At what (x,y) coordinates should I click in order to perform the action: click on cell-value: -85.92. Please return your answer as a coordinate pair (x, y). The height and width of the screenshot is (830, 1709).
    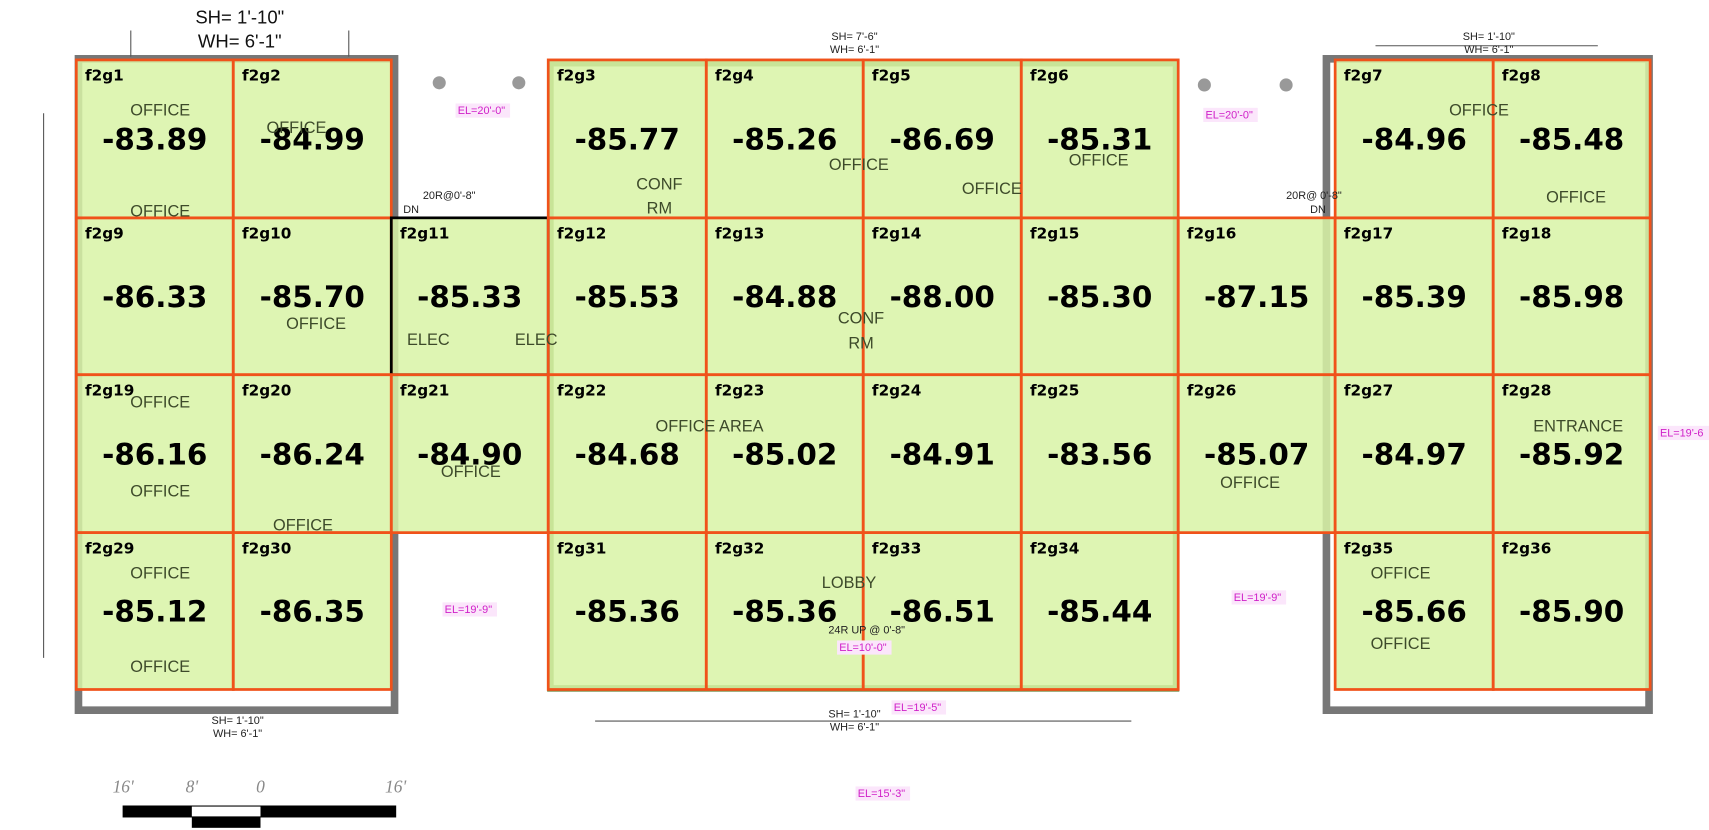
    Looking at the image, I should click on (1571, 454).